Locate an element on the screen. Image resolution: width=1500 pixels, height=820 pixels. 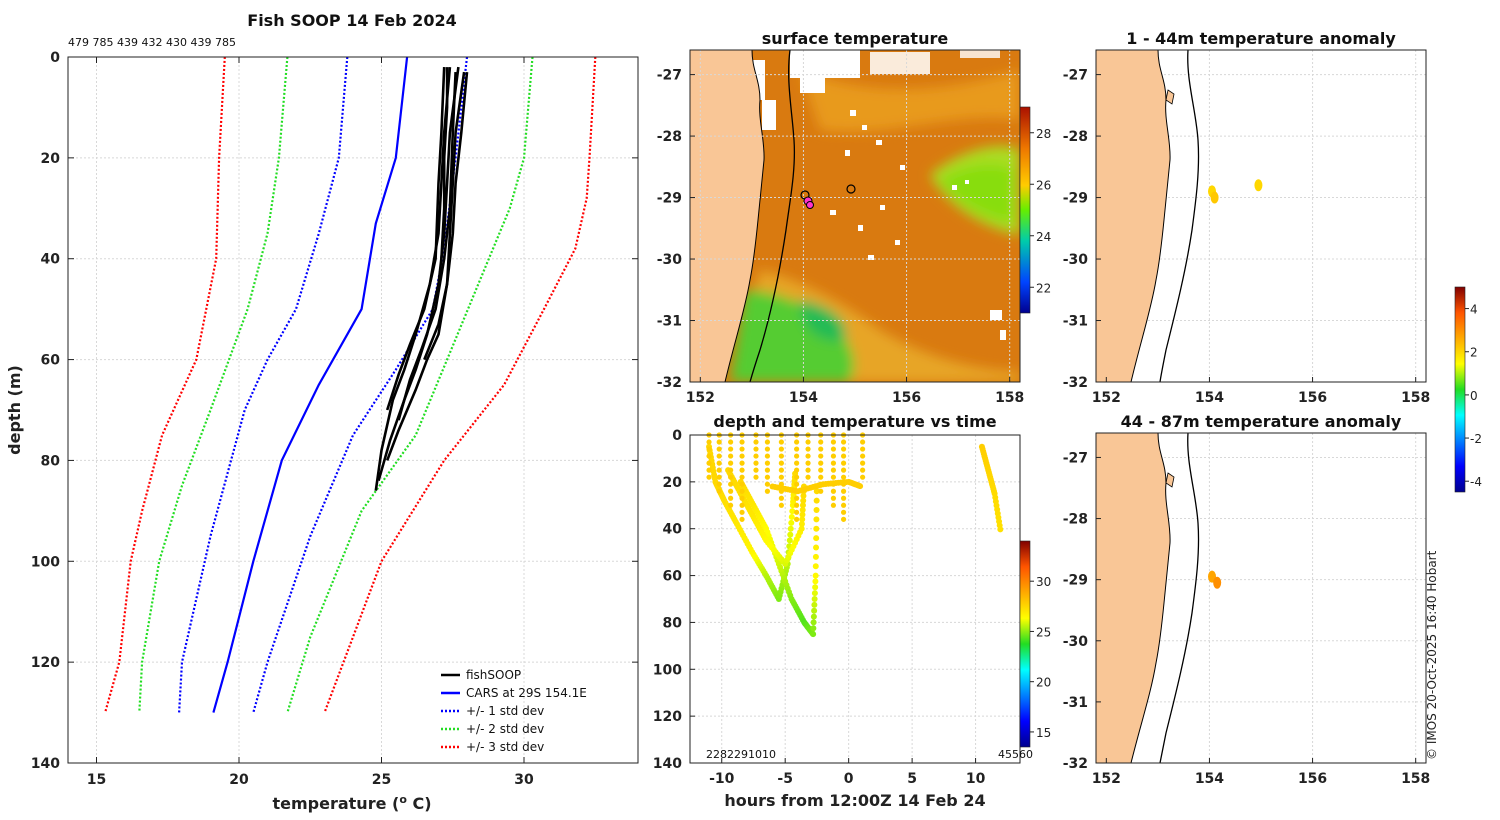
anom1-isobath is located at coordinates (1179, 216).